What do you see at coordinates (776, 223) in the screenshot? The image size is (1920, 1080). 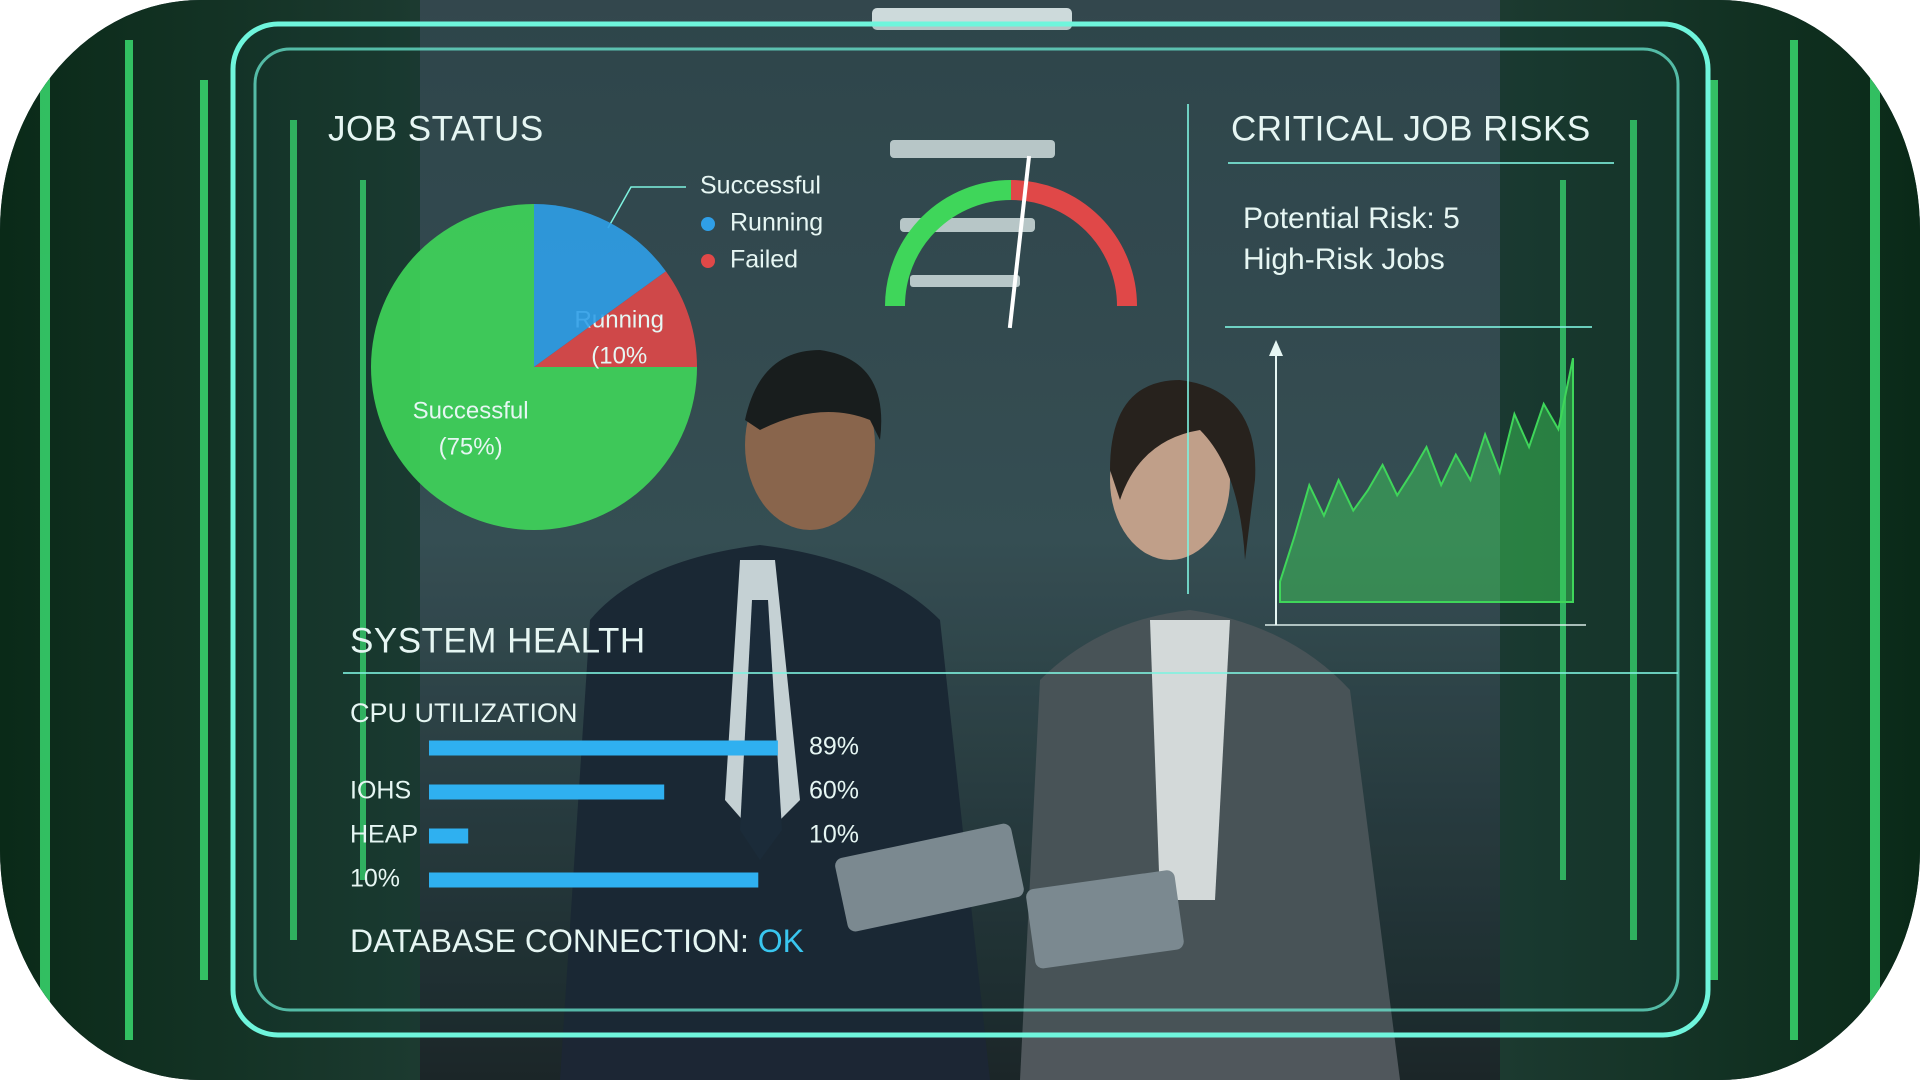 I see `legend-label: Running` at bounding box center [776, 223].